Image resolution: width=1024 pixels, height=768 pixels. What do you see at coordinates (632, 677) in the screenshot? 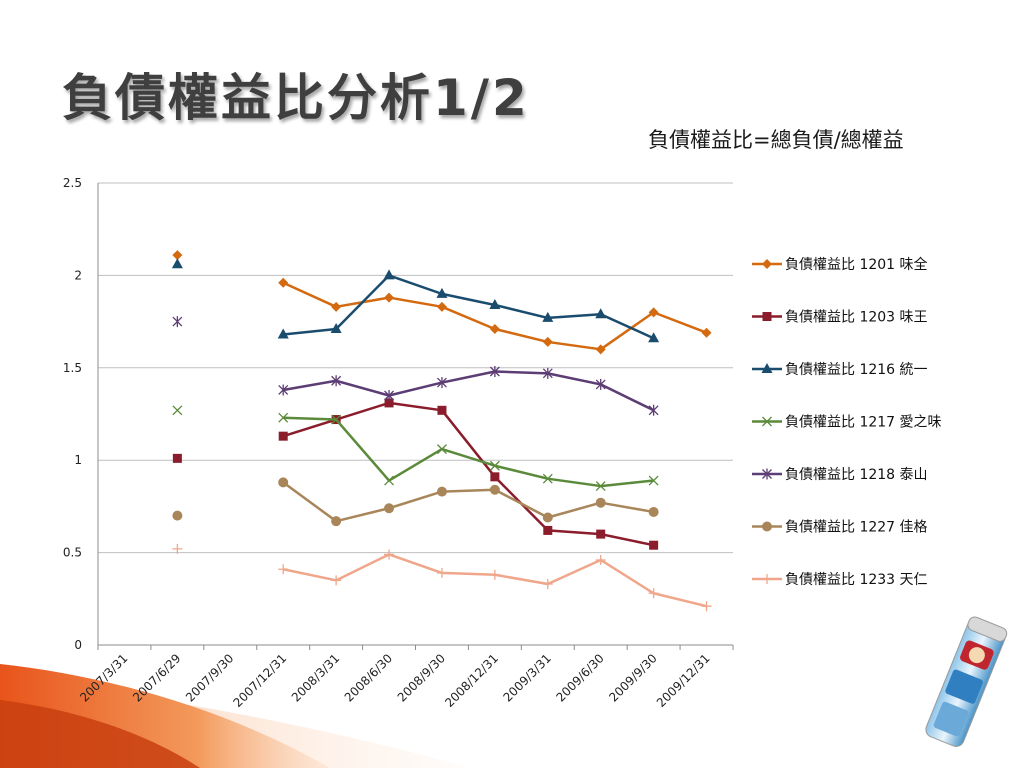
I see `x-tick-label: 2009/9/30` at bounding box center [632, 677].